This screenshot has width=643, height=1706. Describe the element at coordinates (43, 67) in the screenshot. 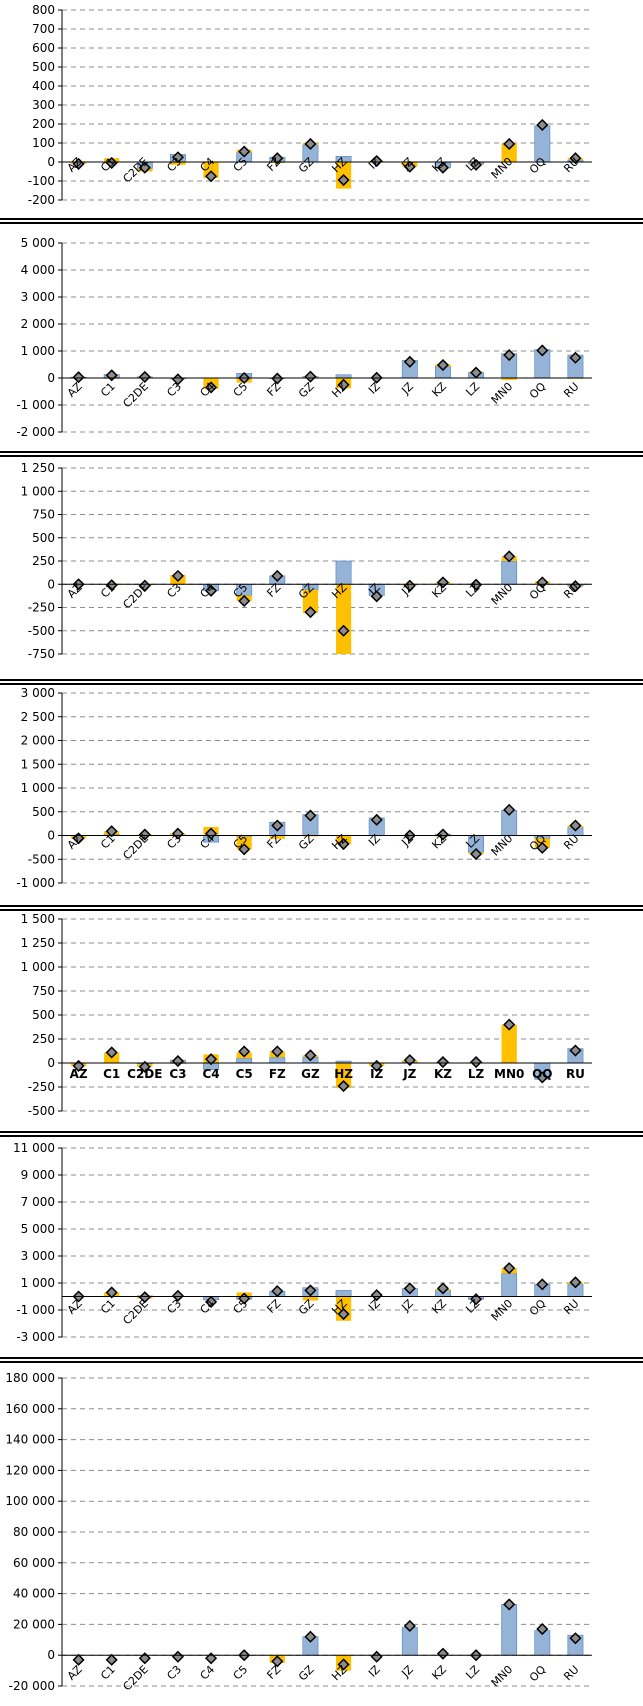

I see `y-tick-label: 500` at that location.